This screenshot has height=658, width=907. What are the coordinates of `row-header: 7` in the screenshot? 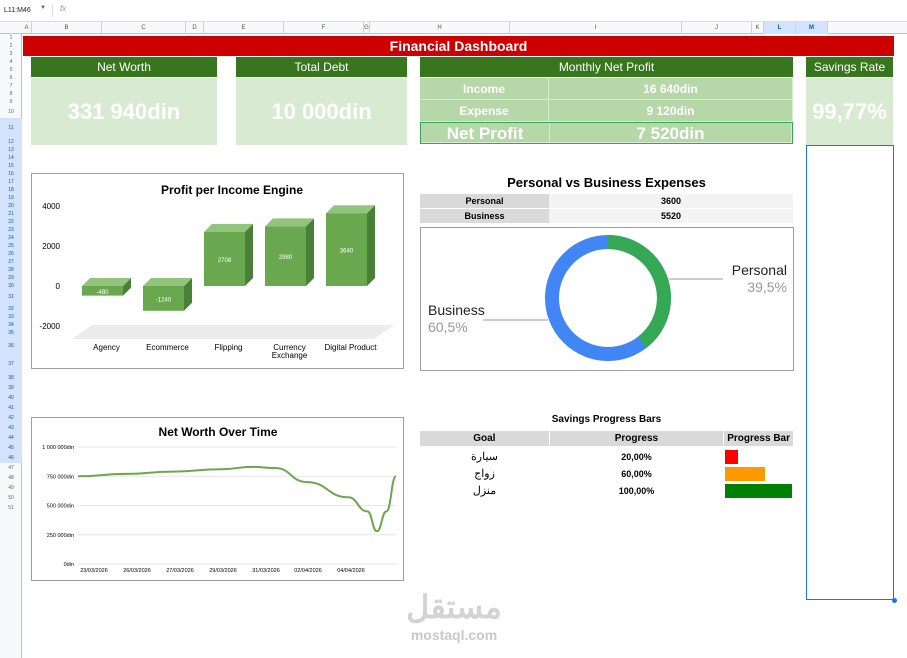 It's located at (11, 86).